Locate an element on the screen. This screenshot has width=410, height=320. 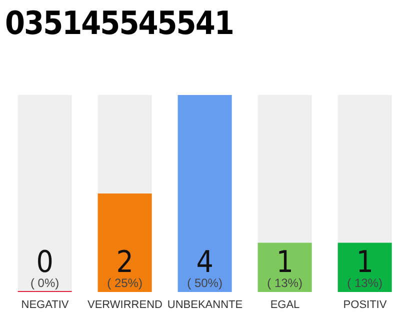
data-label: 0 ( 0%) is located at coordinates (45, 267).